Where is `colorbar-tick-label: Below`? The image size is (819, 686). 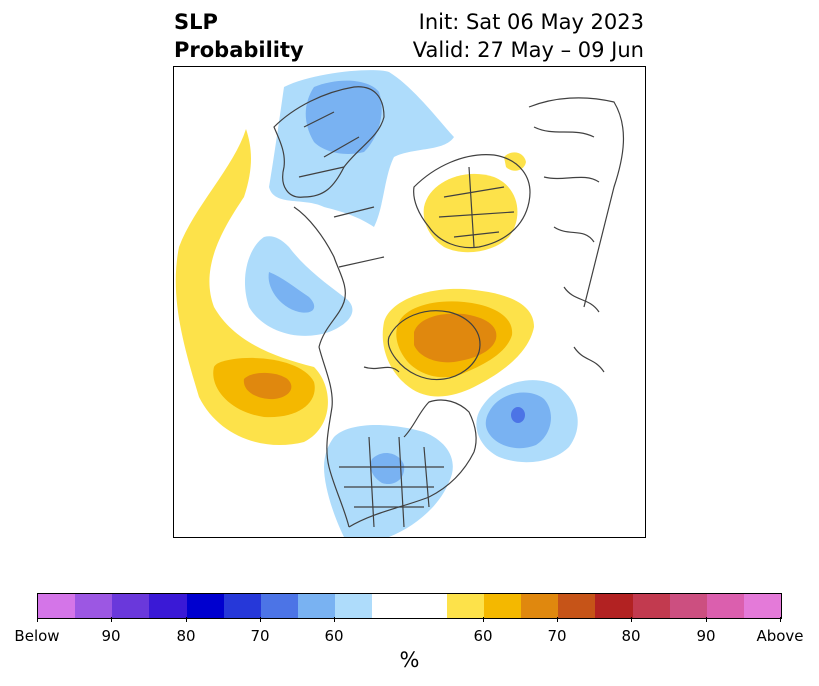 colorbar-tick-label: Below is located at coordinates (37, 636).